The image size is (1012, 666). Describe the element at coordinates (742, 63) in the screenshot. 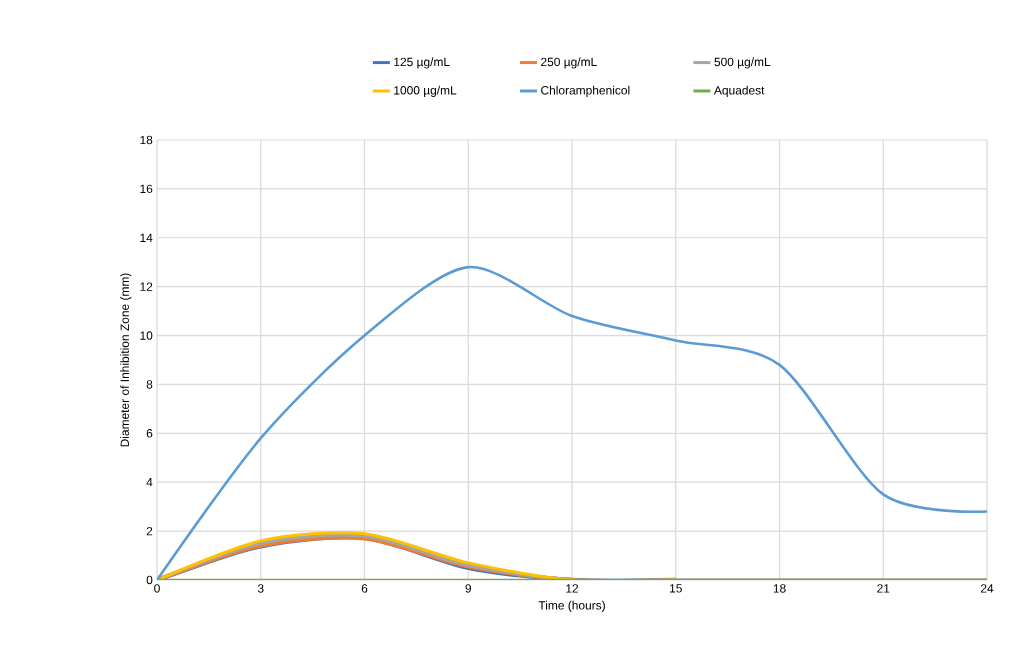

I see `legend-label: 500 µg/mL` at that location.